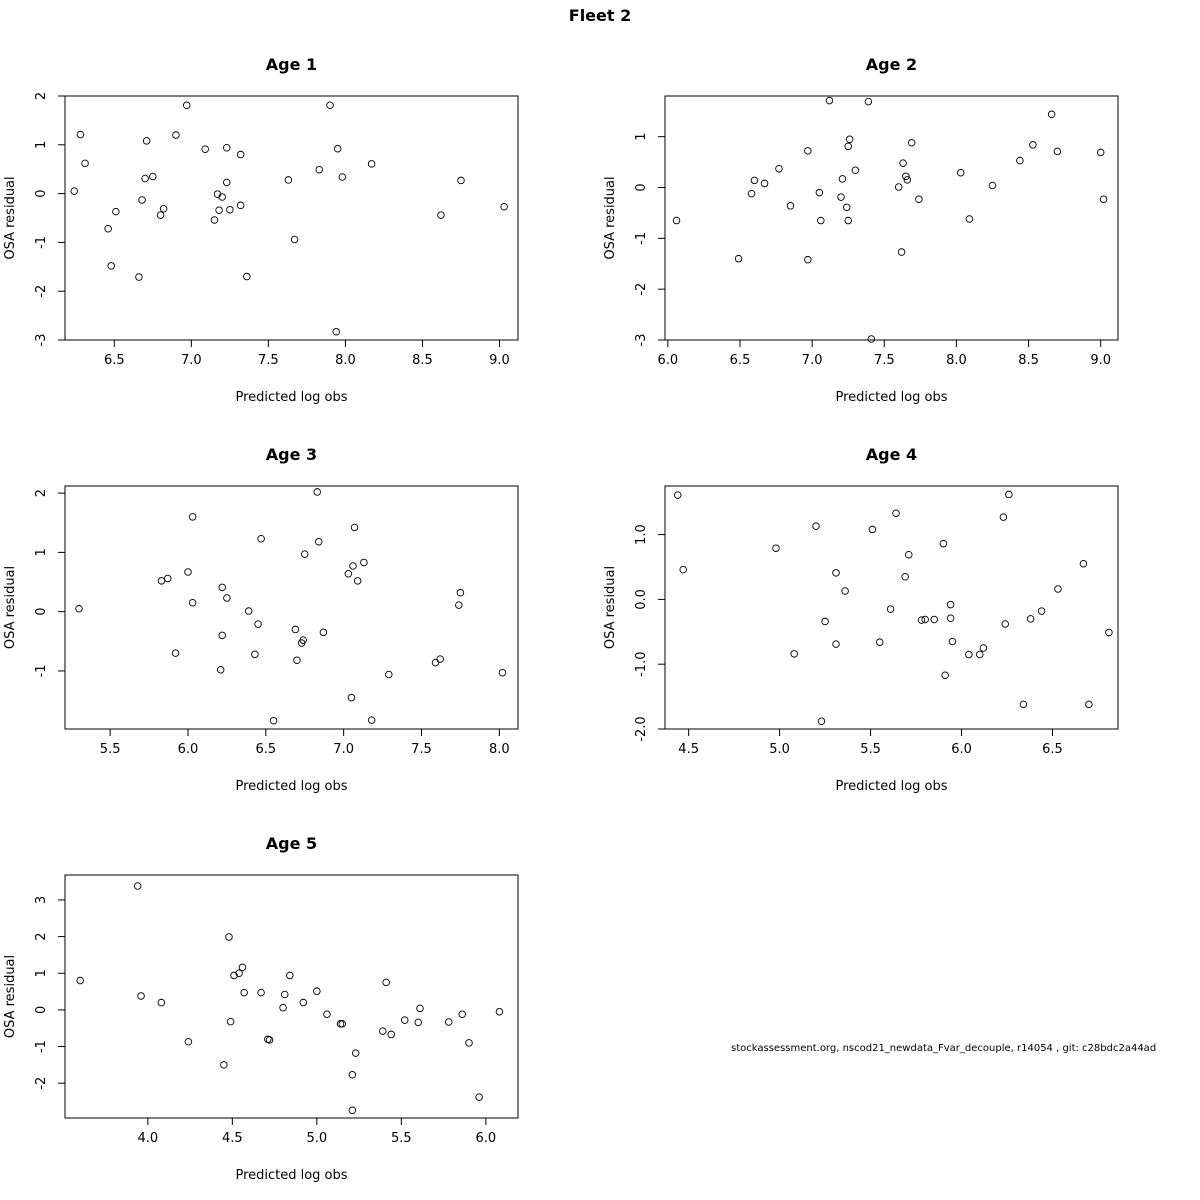  Describe the element at coordinates (110, 749) in the screenshot. I see `x-tick-label: 5.5` at that location.